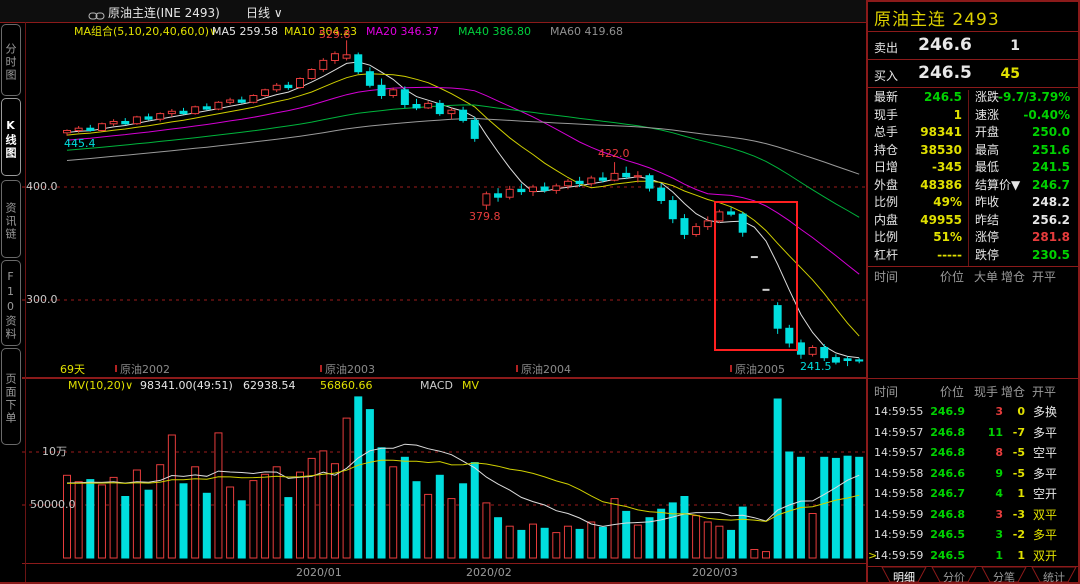 The height and width of the screenshot is (584, 1080). I want to click on contract-label: 原油2003, so click(350, 369).